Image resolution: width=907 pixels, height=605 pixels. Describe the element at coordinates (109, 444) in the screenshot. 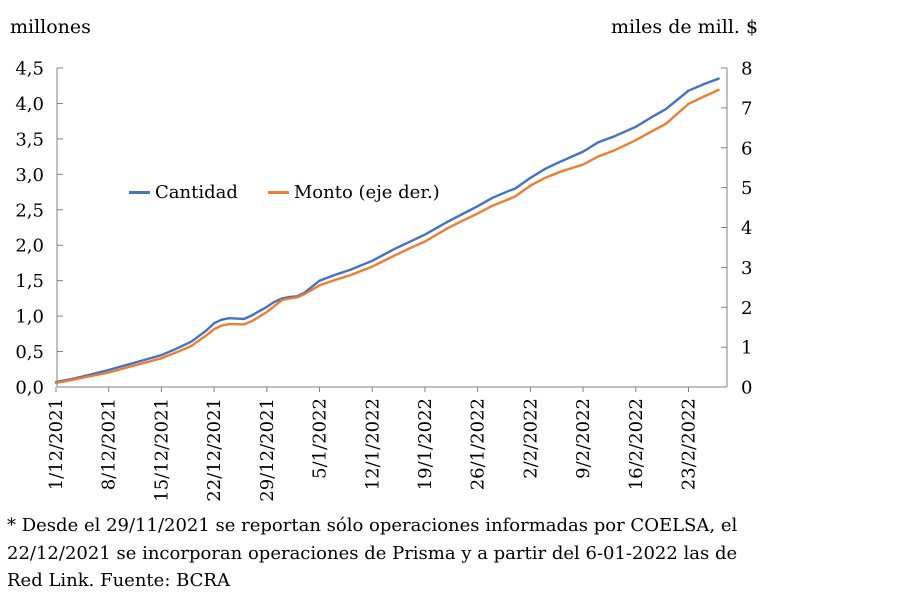

I see `x-axis-tick-label: 8/12/2021` at that location.